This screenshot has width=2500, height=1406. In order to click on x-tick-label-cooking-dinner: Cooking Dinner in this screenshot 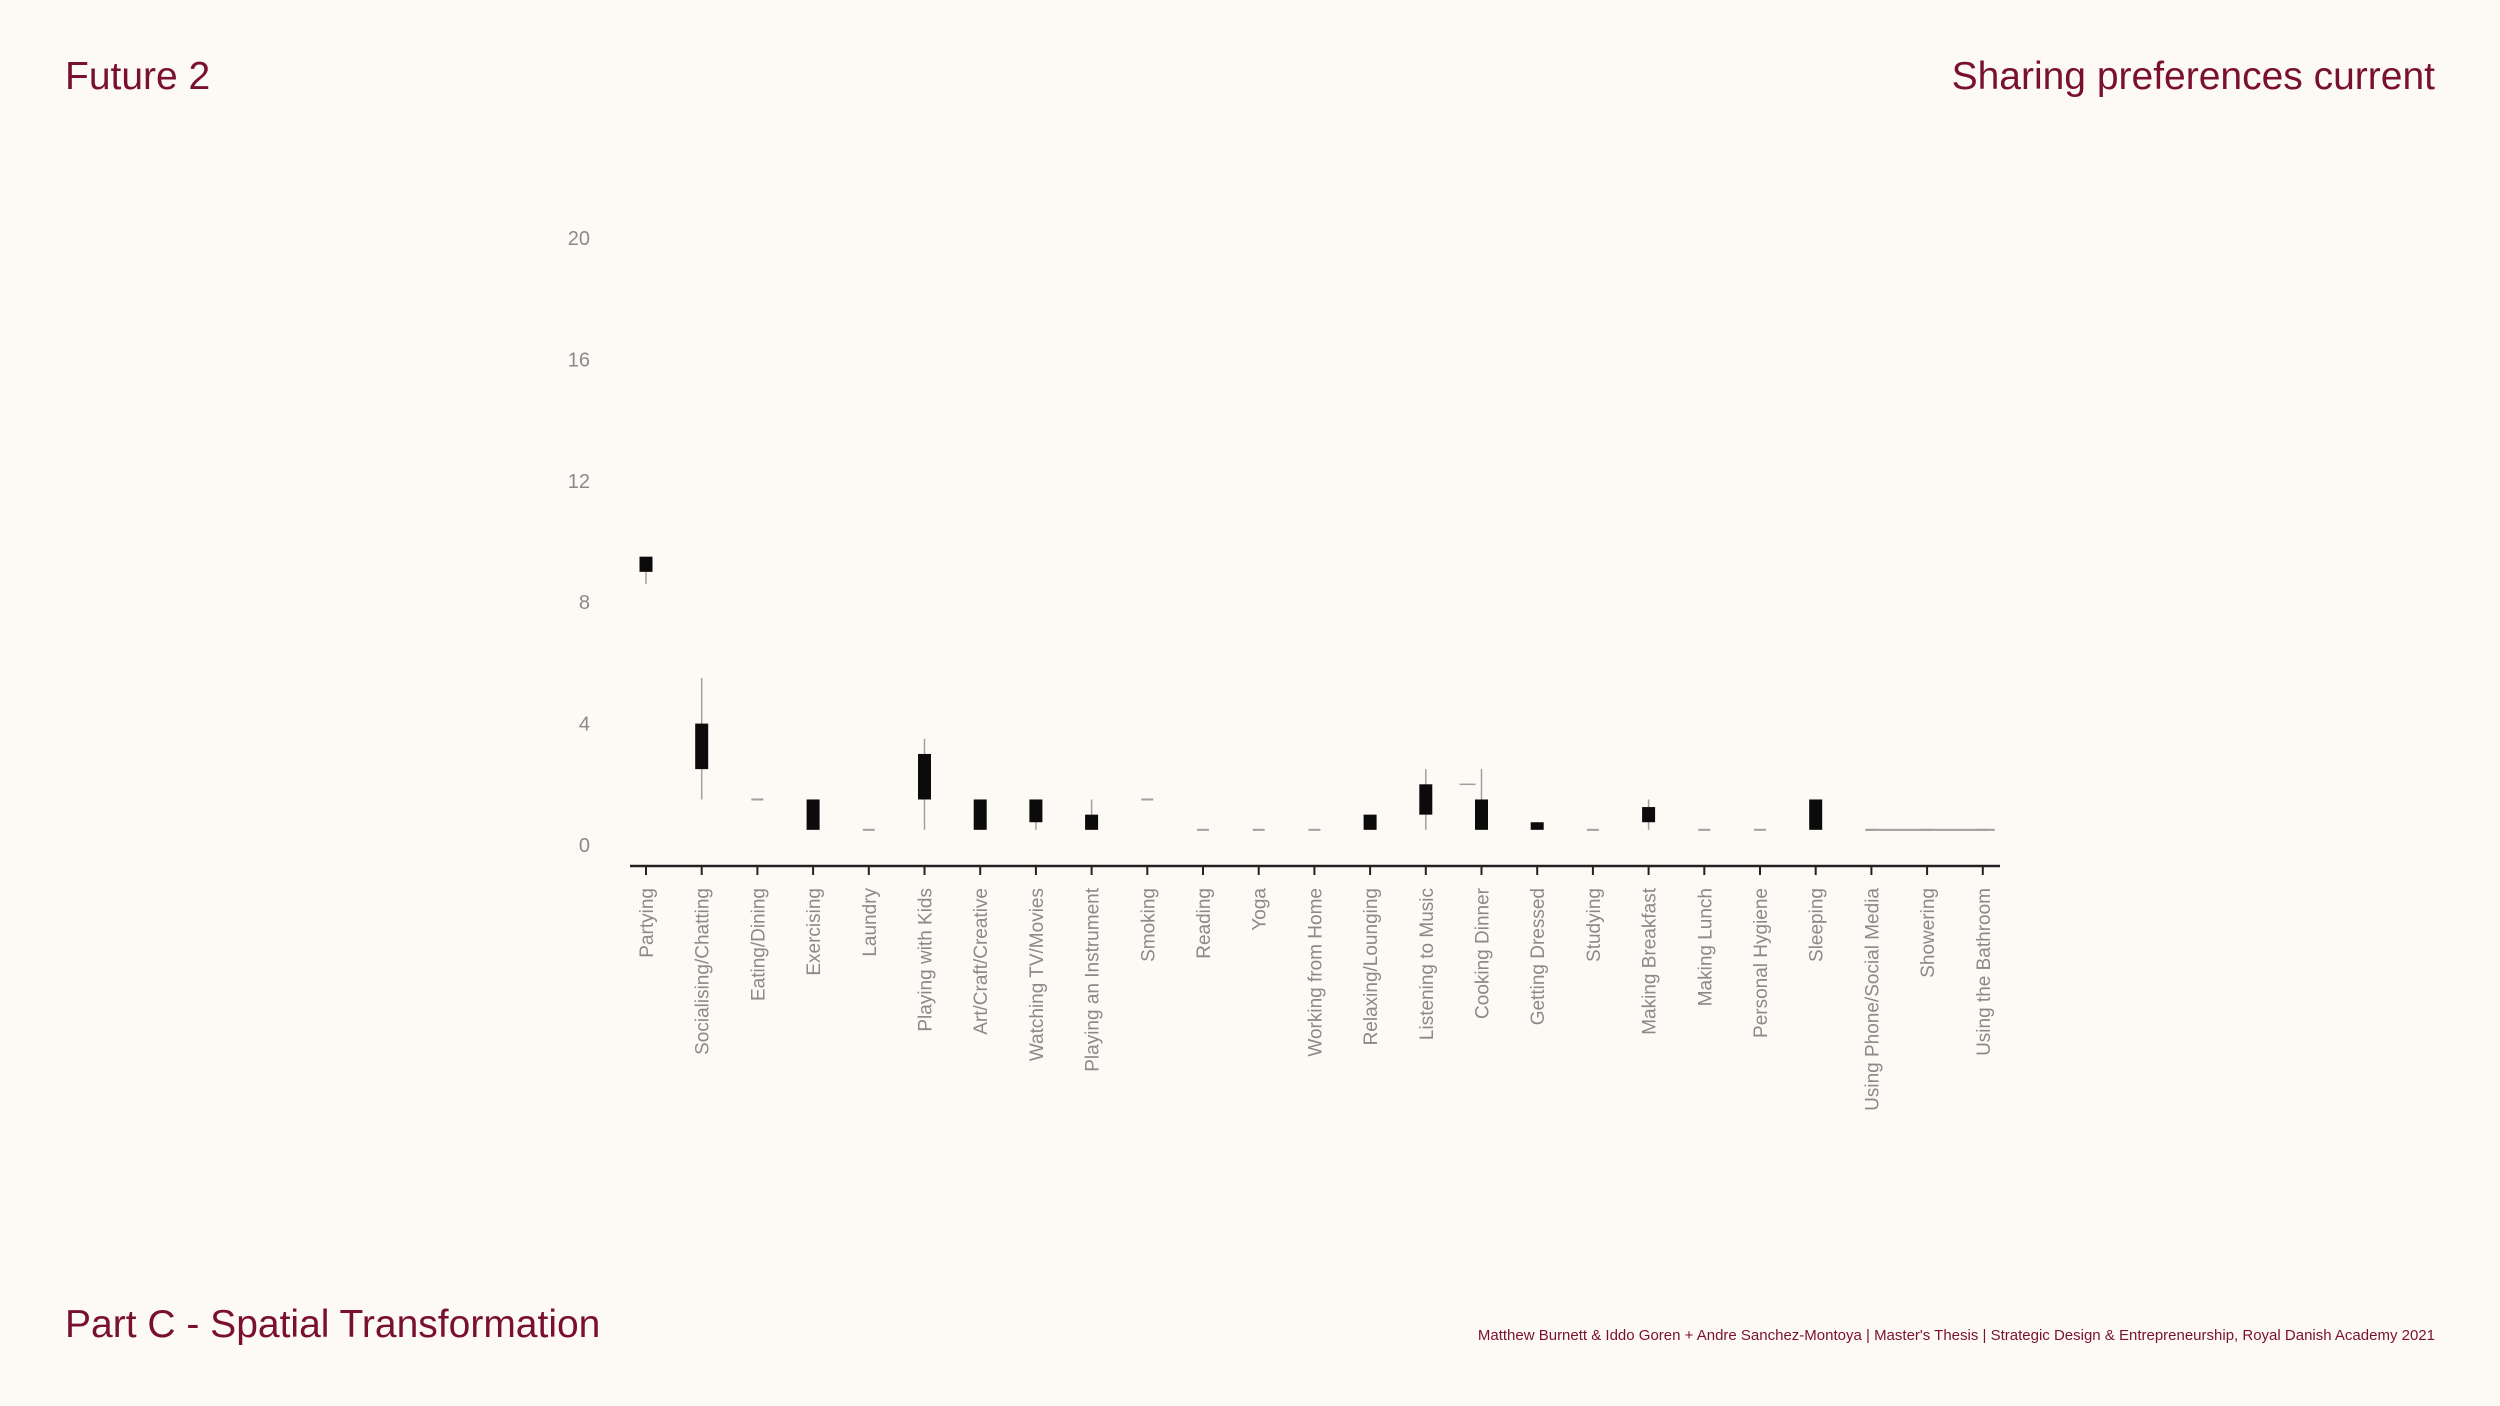, I will do `click(1483, 953)`.